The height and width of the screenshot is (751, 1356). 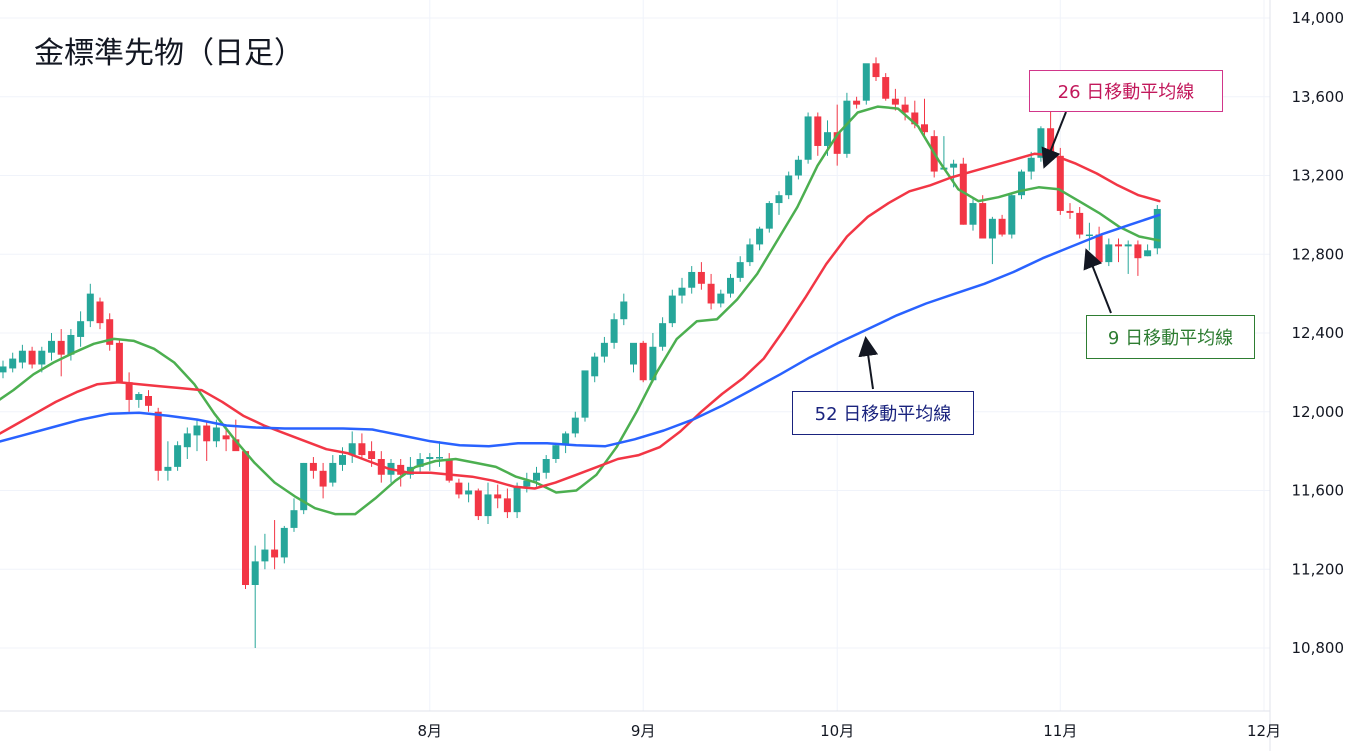 What do you see at coordinates (883, 413) in the screenshot?
I see `label-ma52: 52 日移動平均線` at bounding box center [883, 413].